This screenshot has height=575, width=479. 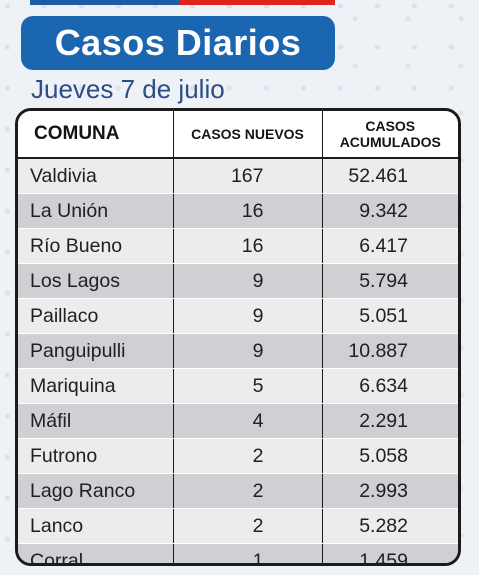 What do you see at coordinates (95, 246) in the screenshot?
I see `cell-comuna: Río Bueno` at bounding box center [95, 246].